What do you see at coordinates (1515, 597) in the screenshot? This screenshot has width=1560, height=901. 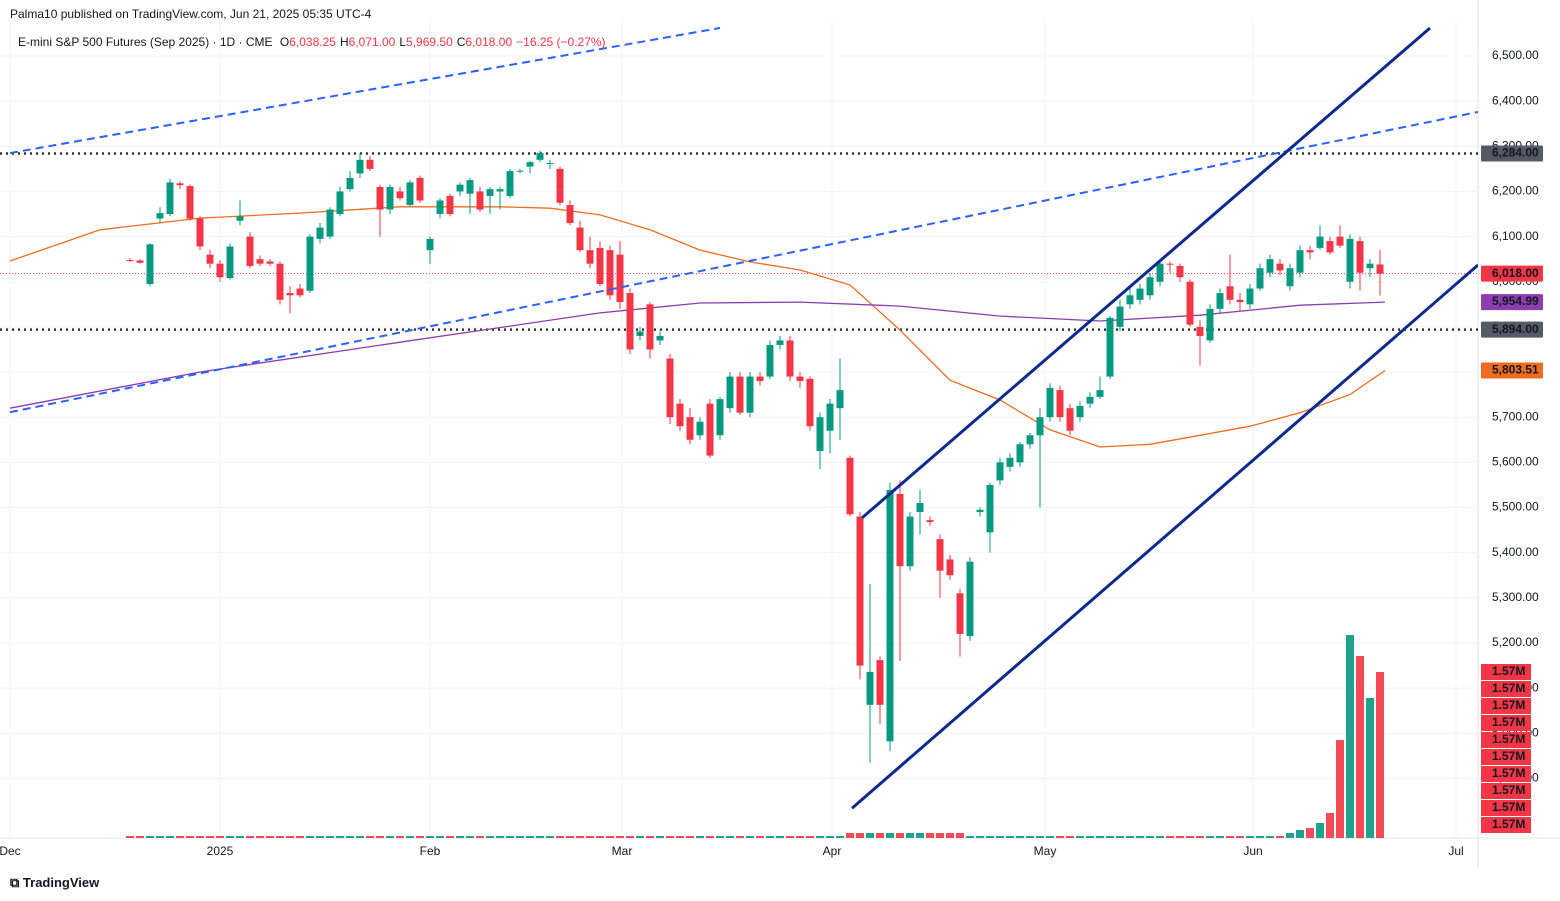 I see `y-tick-label: 5,300.00` at bounding box center [1515, 597].